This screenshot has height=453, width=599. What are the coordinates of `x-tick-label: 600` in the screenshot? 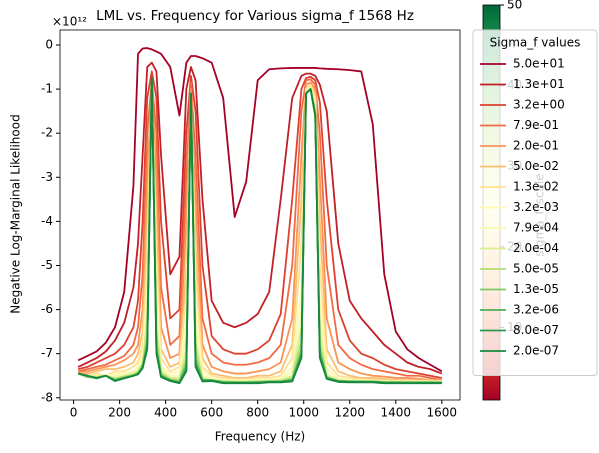 It's located at (211, 413).